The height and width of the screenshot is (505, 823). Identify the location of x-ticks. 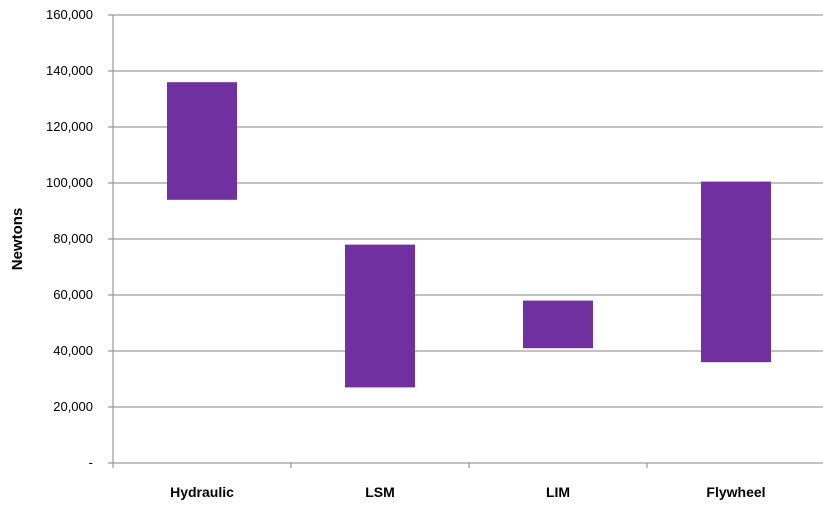
(380, 465).